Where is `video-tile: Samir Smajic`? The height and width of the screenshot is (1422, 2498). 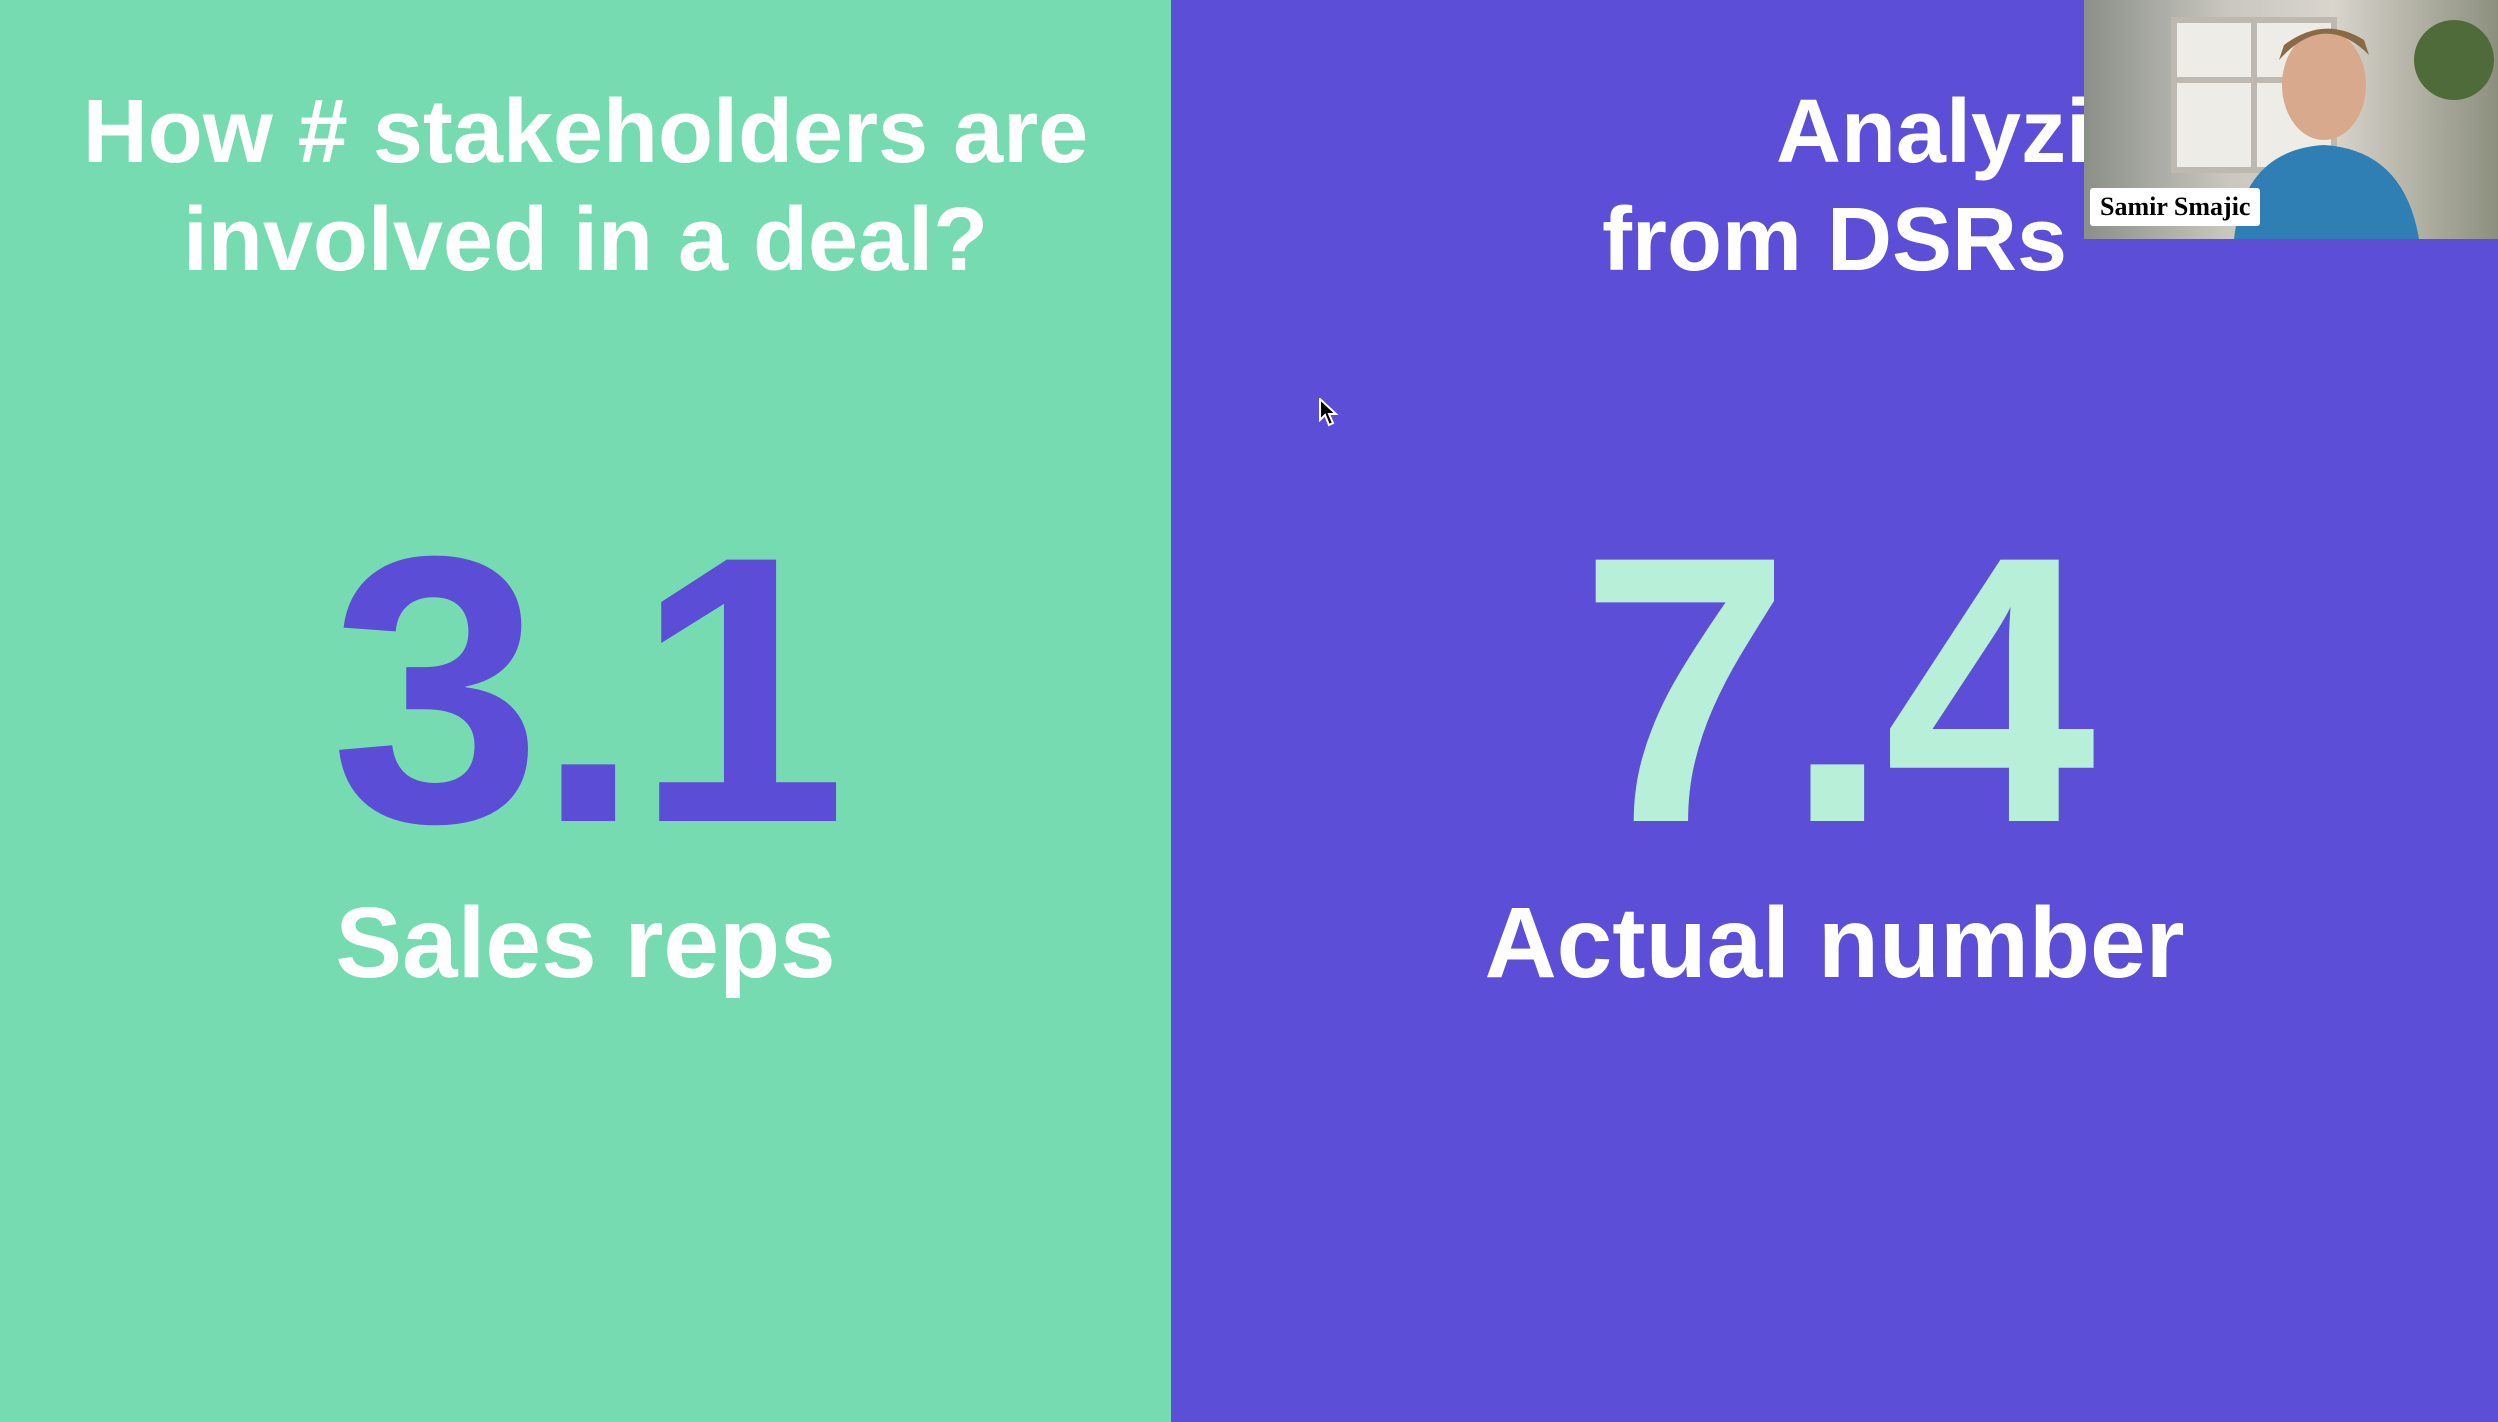 video-tile: Samir Smajic is located at coordinates (2291, 119).